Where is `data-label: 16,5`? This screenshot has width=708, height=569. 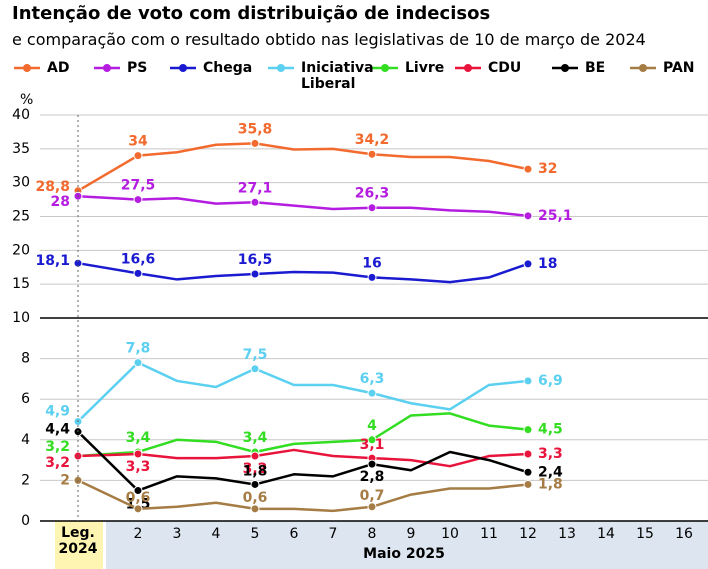 data-label: 16,5 is located at coordinates (255, 260).